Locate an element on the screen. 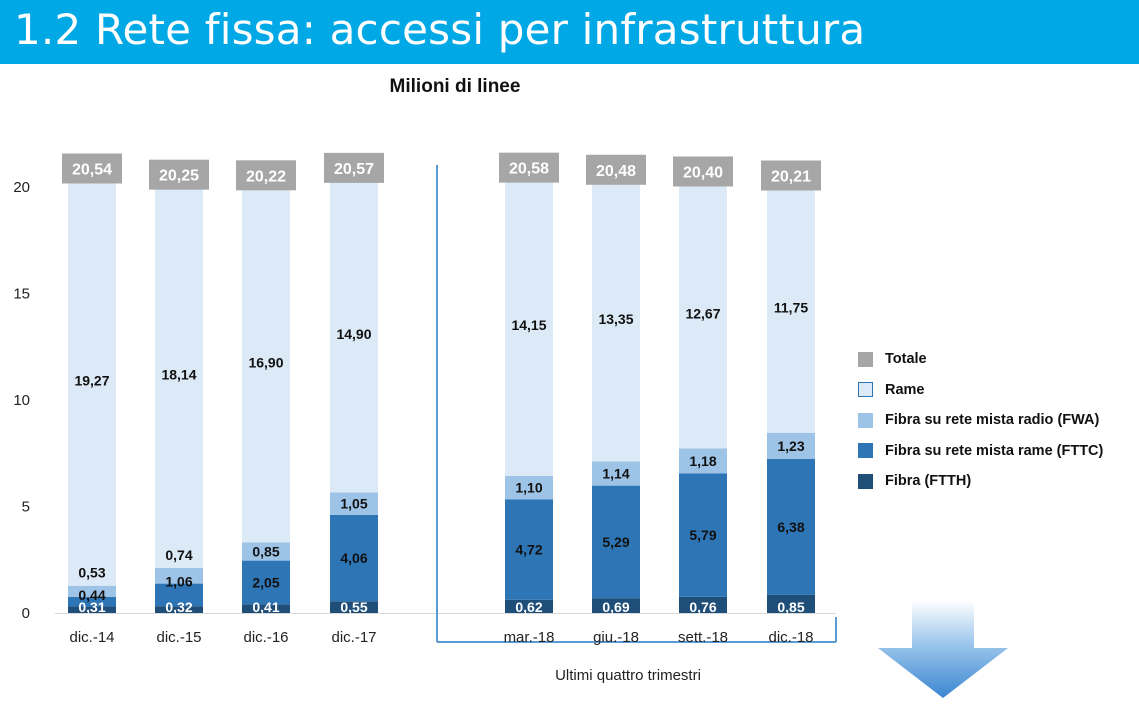 The width and height of the screenshot is (1139, 723). legend-label-fwa: Fibra su rete mista radio (FWA) is located at coordinates (992, 420).